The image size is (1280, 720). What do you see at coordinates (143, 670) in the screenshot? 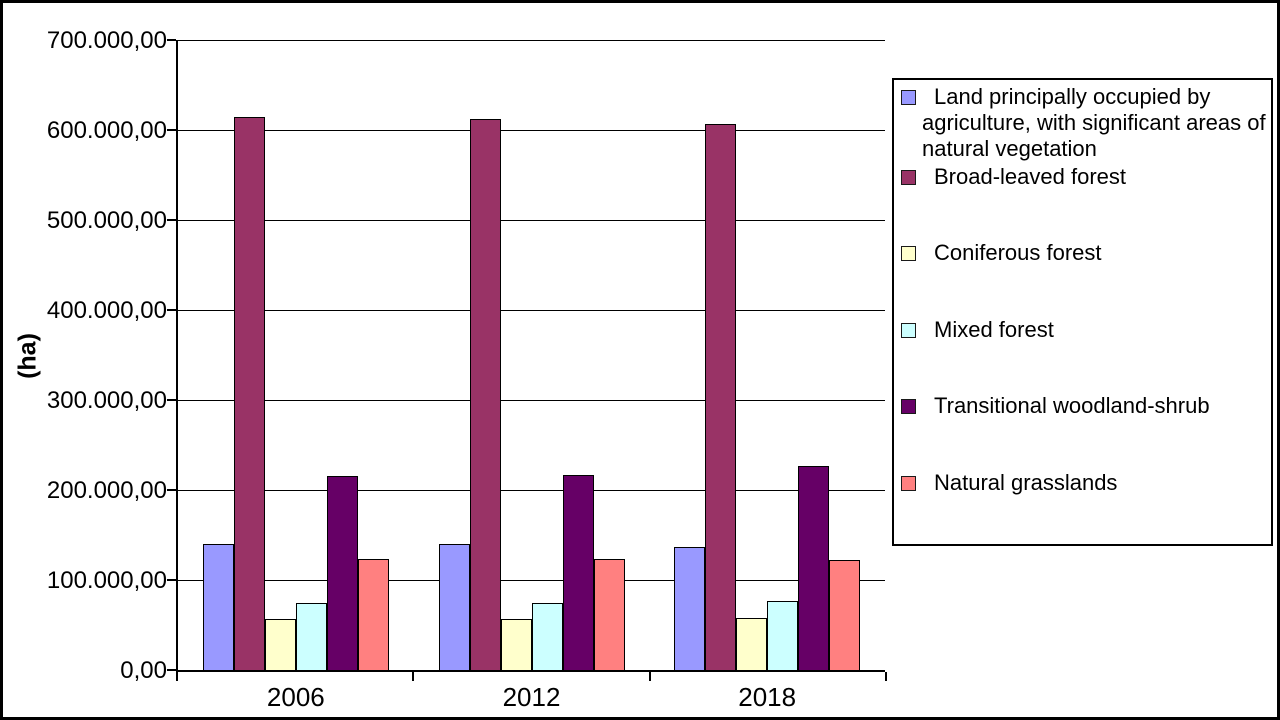
I see `y-tick-label: 0,00` at bounding box center [143, 670].